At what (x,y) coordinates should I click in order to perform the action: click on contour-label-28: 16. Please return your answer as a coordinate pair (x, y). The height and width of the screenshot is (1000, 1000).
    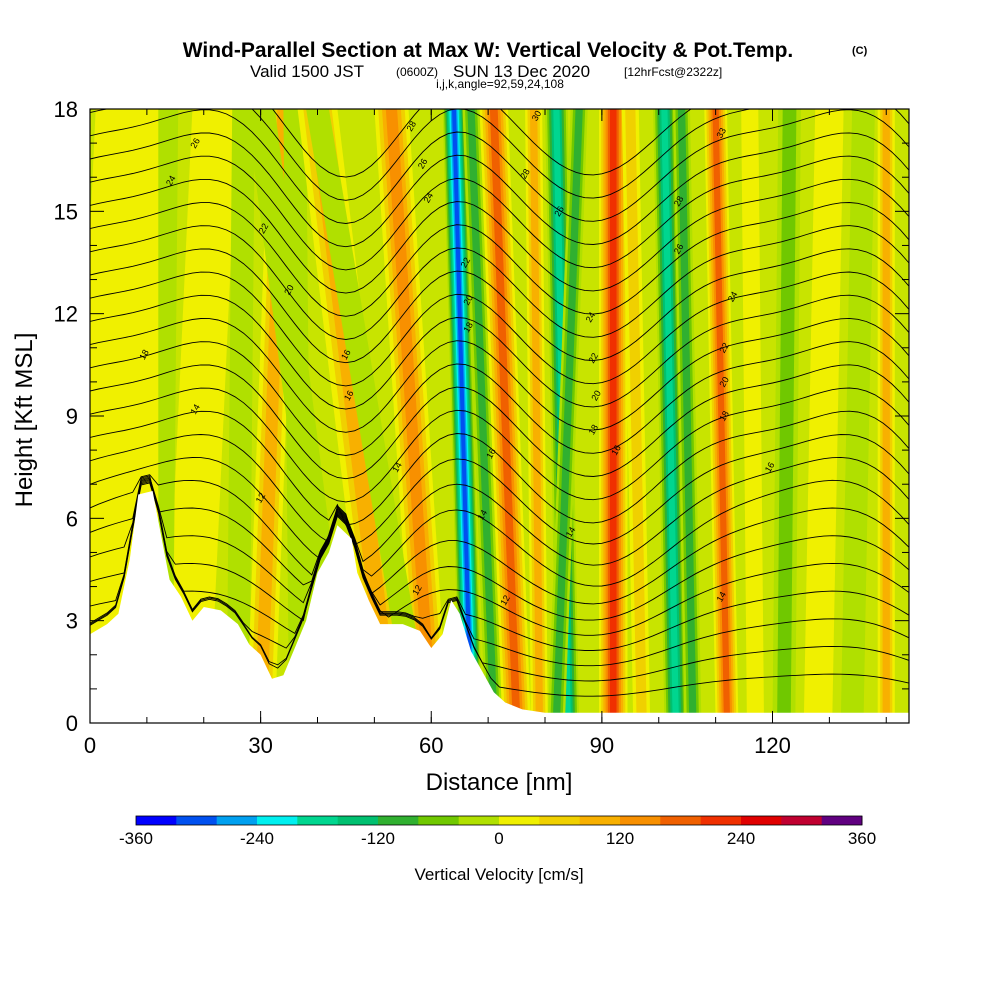
    Looking at the image, I should click on (616, 450).